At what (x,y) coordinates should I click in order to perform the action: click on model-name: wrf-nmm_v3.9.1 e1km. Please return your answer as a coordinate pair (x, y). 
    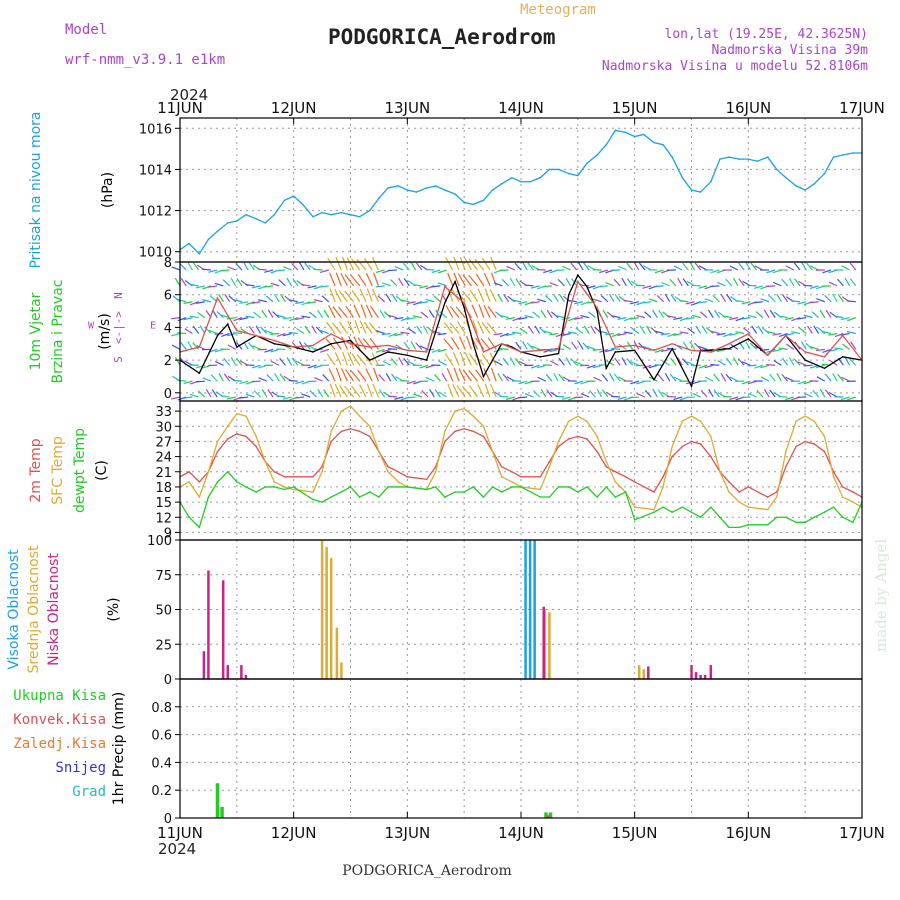
    Looking at the image, I should click on (145, 60).